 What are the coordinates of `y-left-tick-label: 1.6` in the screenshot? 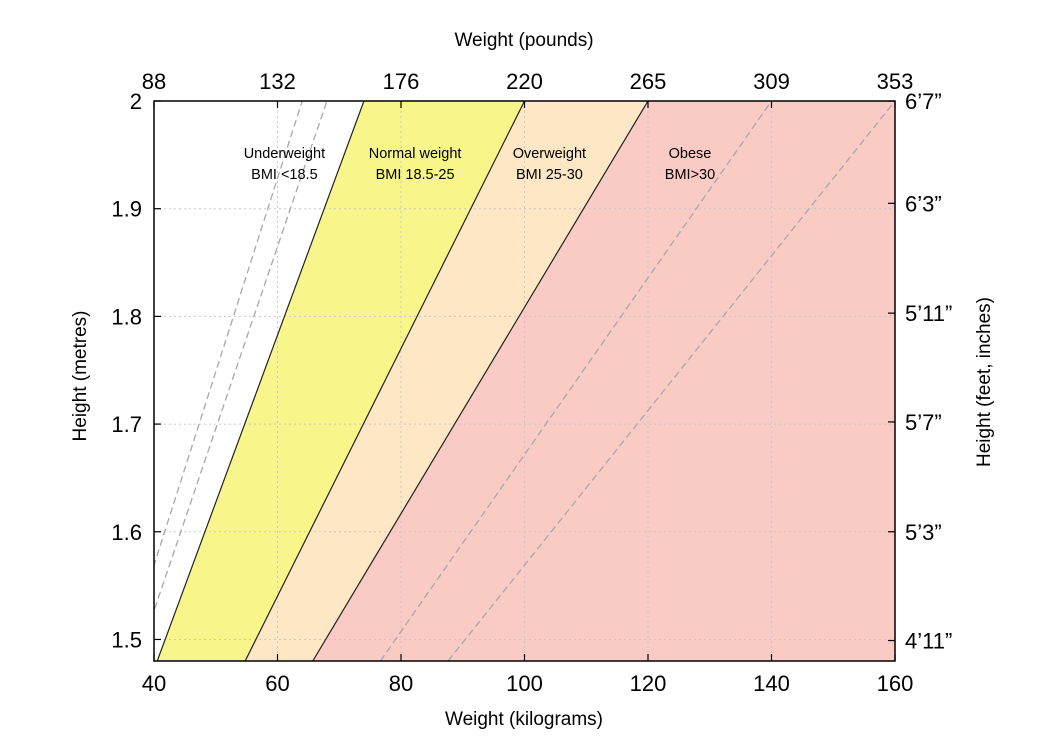 It's located at (126, 532).